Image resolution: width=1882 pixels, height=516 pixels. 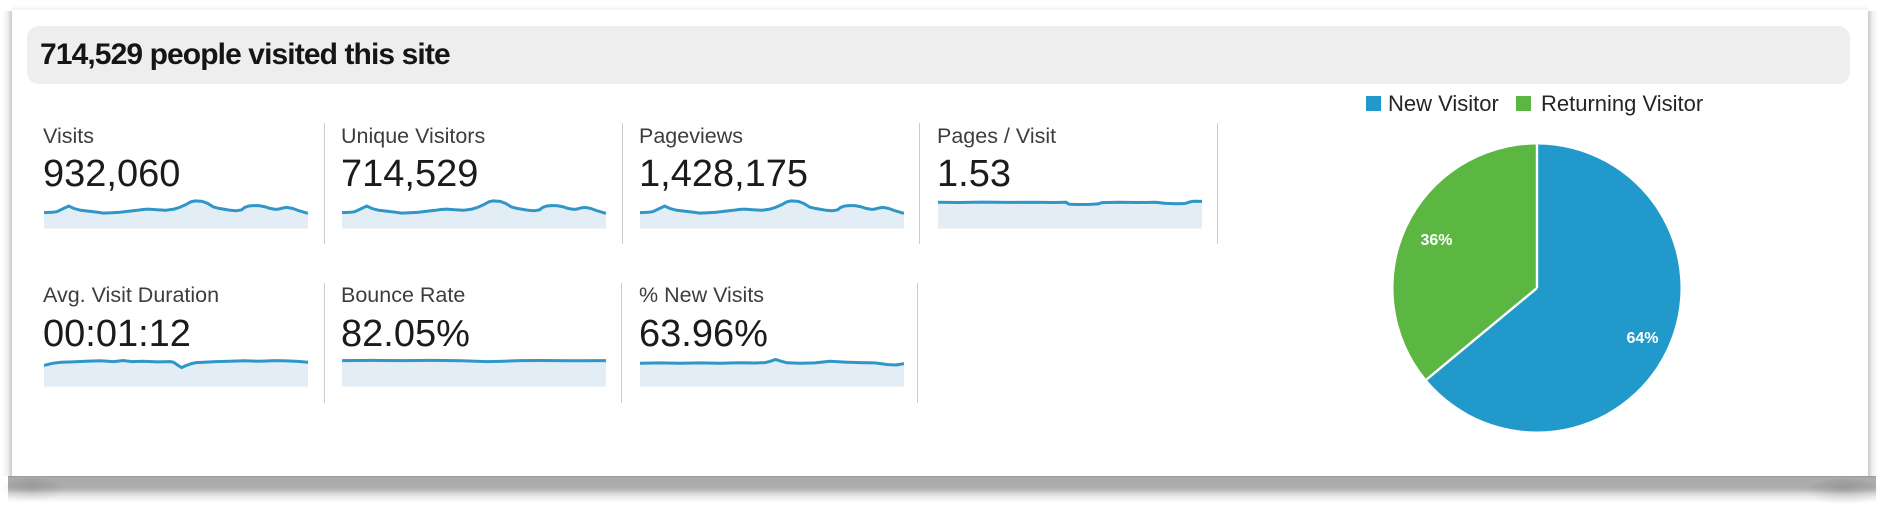 I want to click on svg-text: 64%, so click(x=1642, y=338).